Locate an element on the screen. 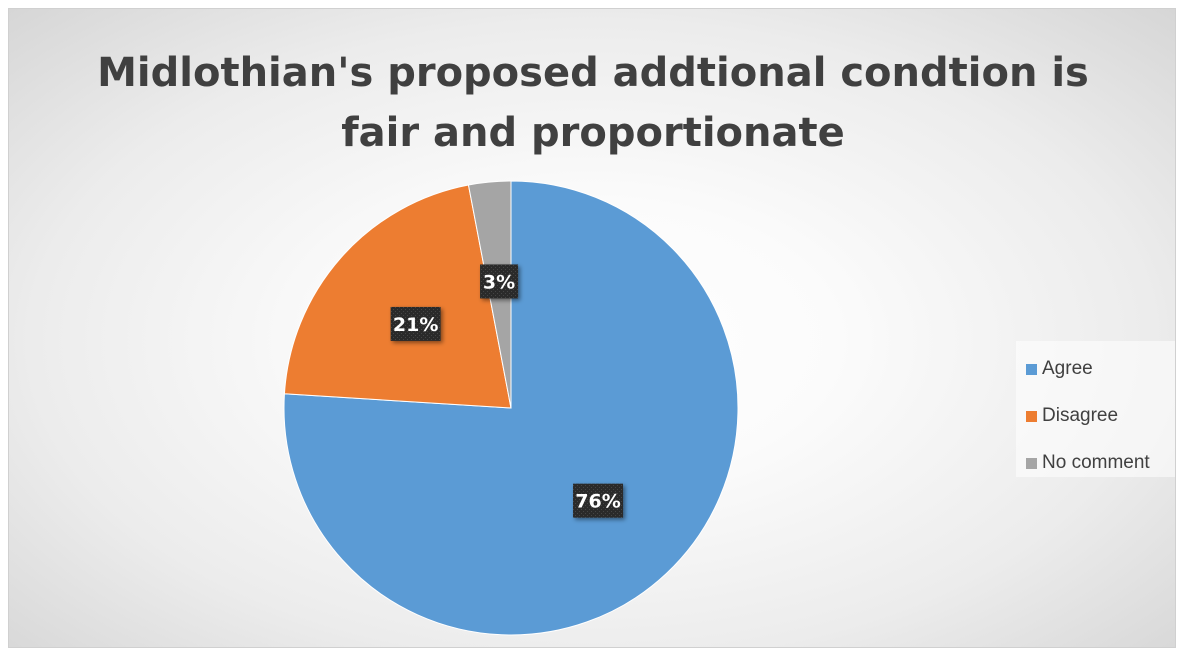 This screenshot has width=1184, height=656. legend-label-disagree: Disagree is located at coordinates (1080, 416).